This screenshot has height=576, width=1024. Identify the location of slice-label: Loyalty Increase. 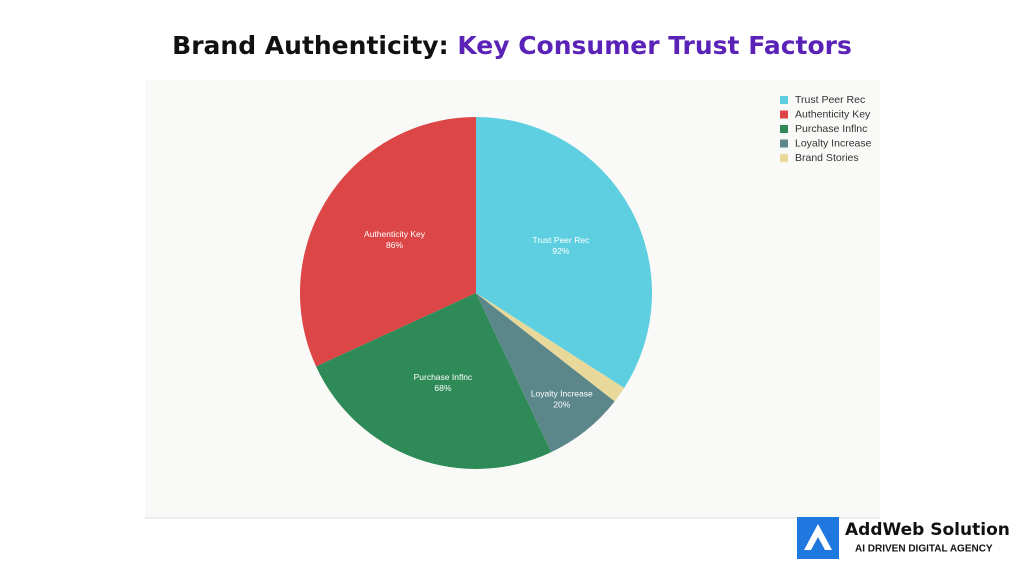
(562, 393).